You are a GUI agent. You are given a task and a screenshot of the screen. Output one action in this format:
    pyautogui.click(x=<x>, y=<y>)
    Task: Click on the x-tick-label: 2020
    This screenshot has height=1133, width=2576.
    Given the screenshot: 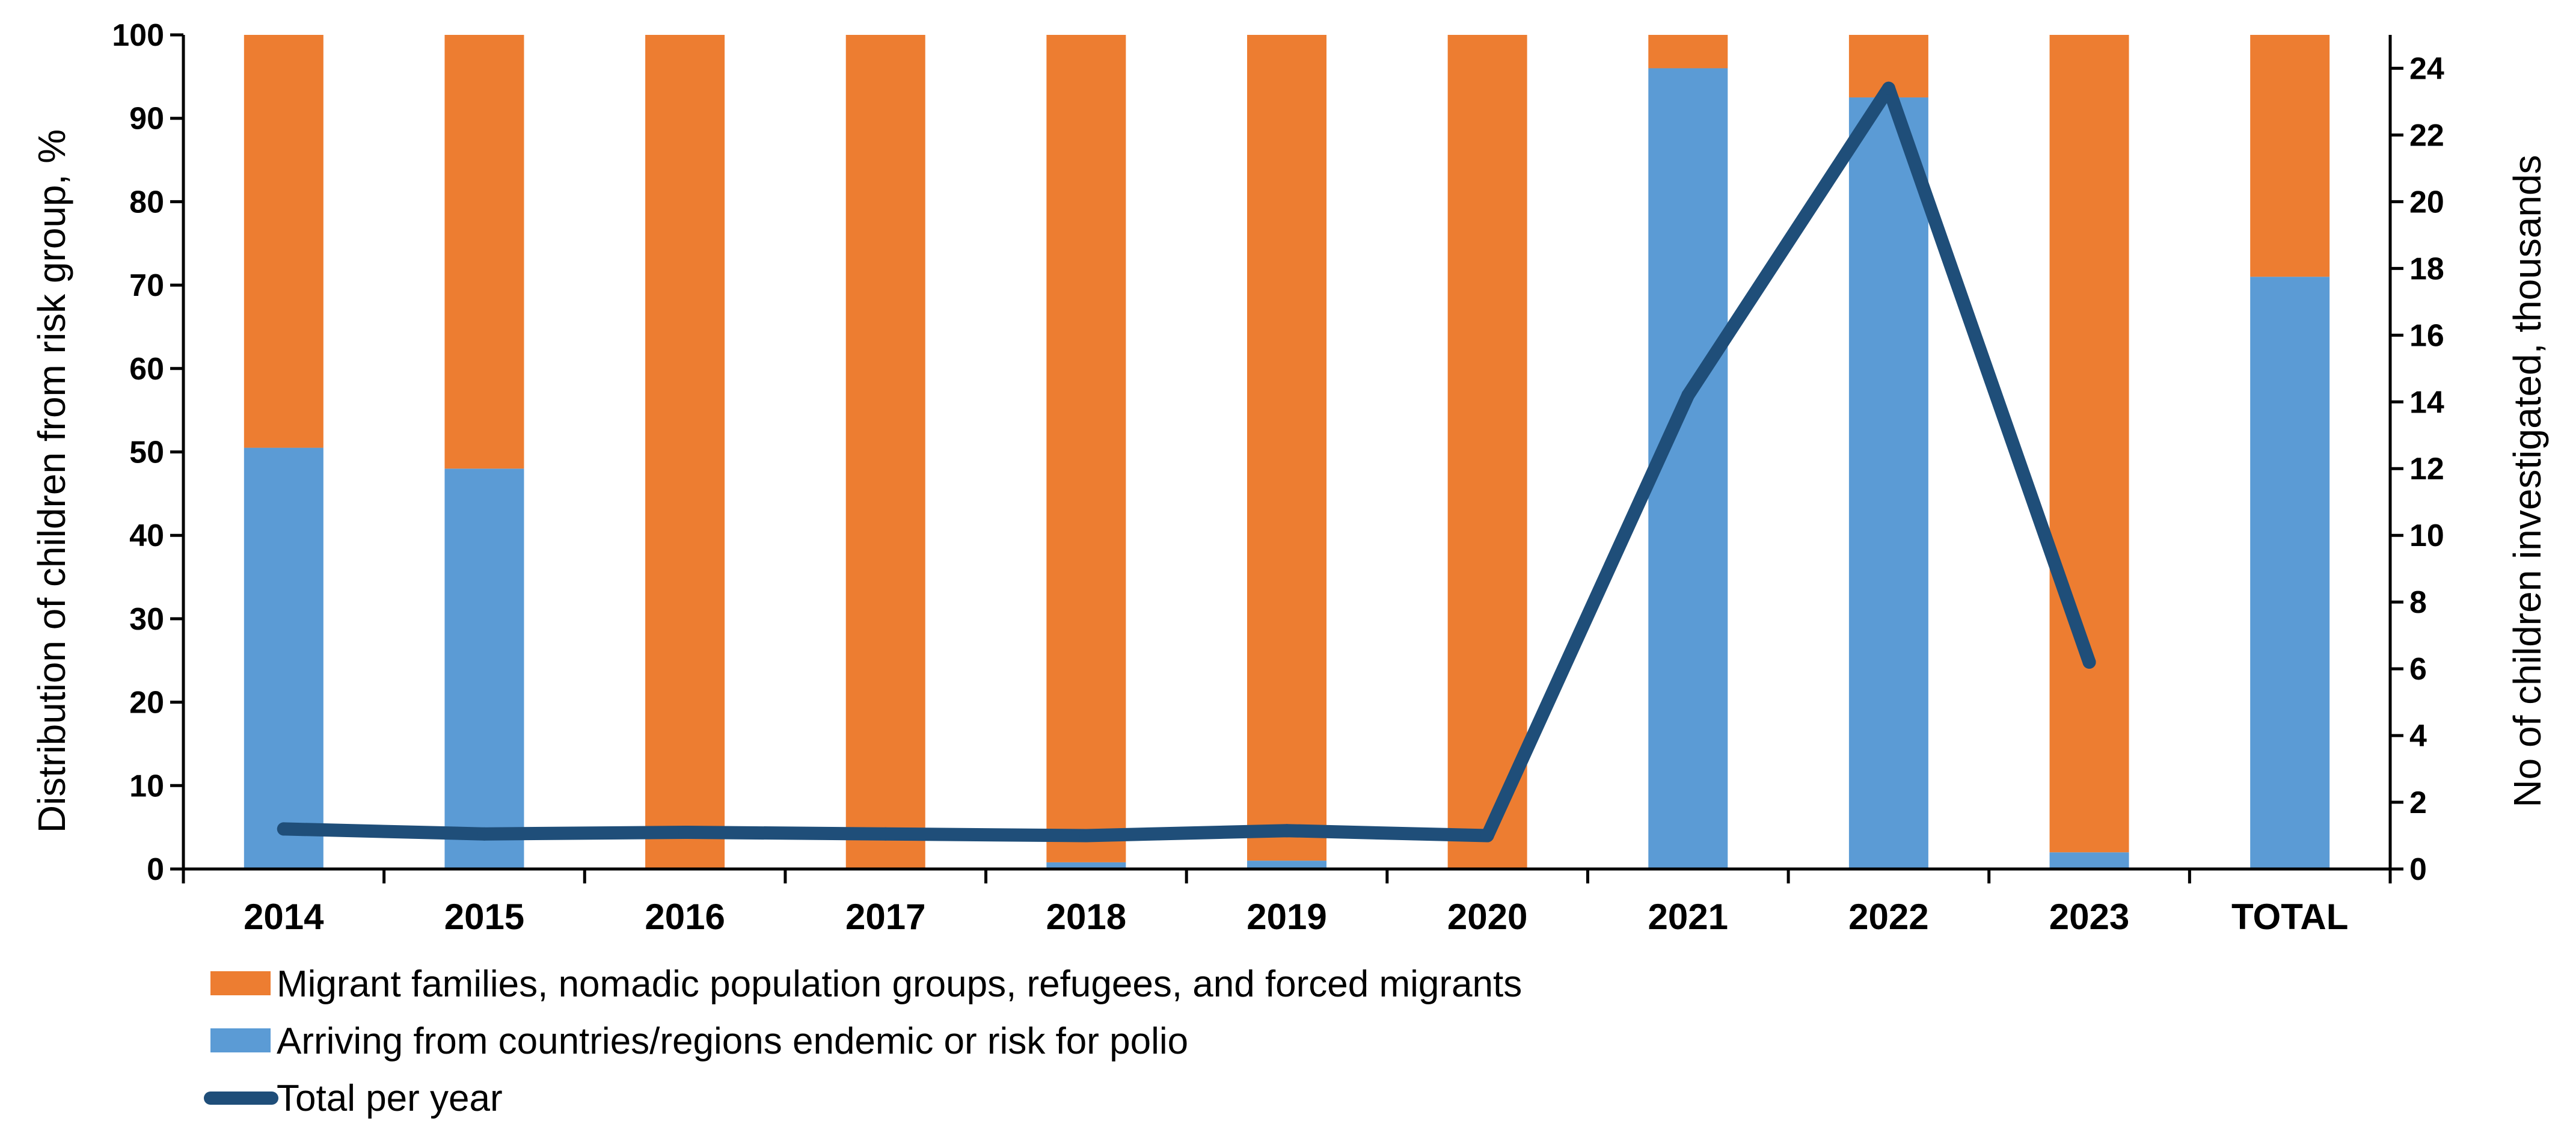 What is the action you would take?
    pyautogui.click(x=1487, y=917)
    